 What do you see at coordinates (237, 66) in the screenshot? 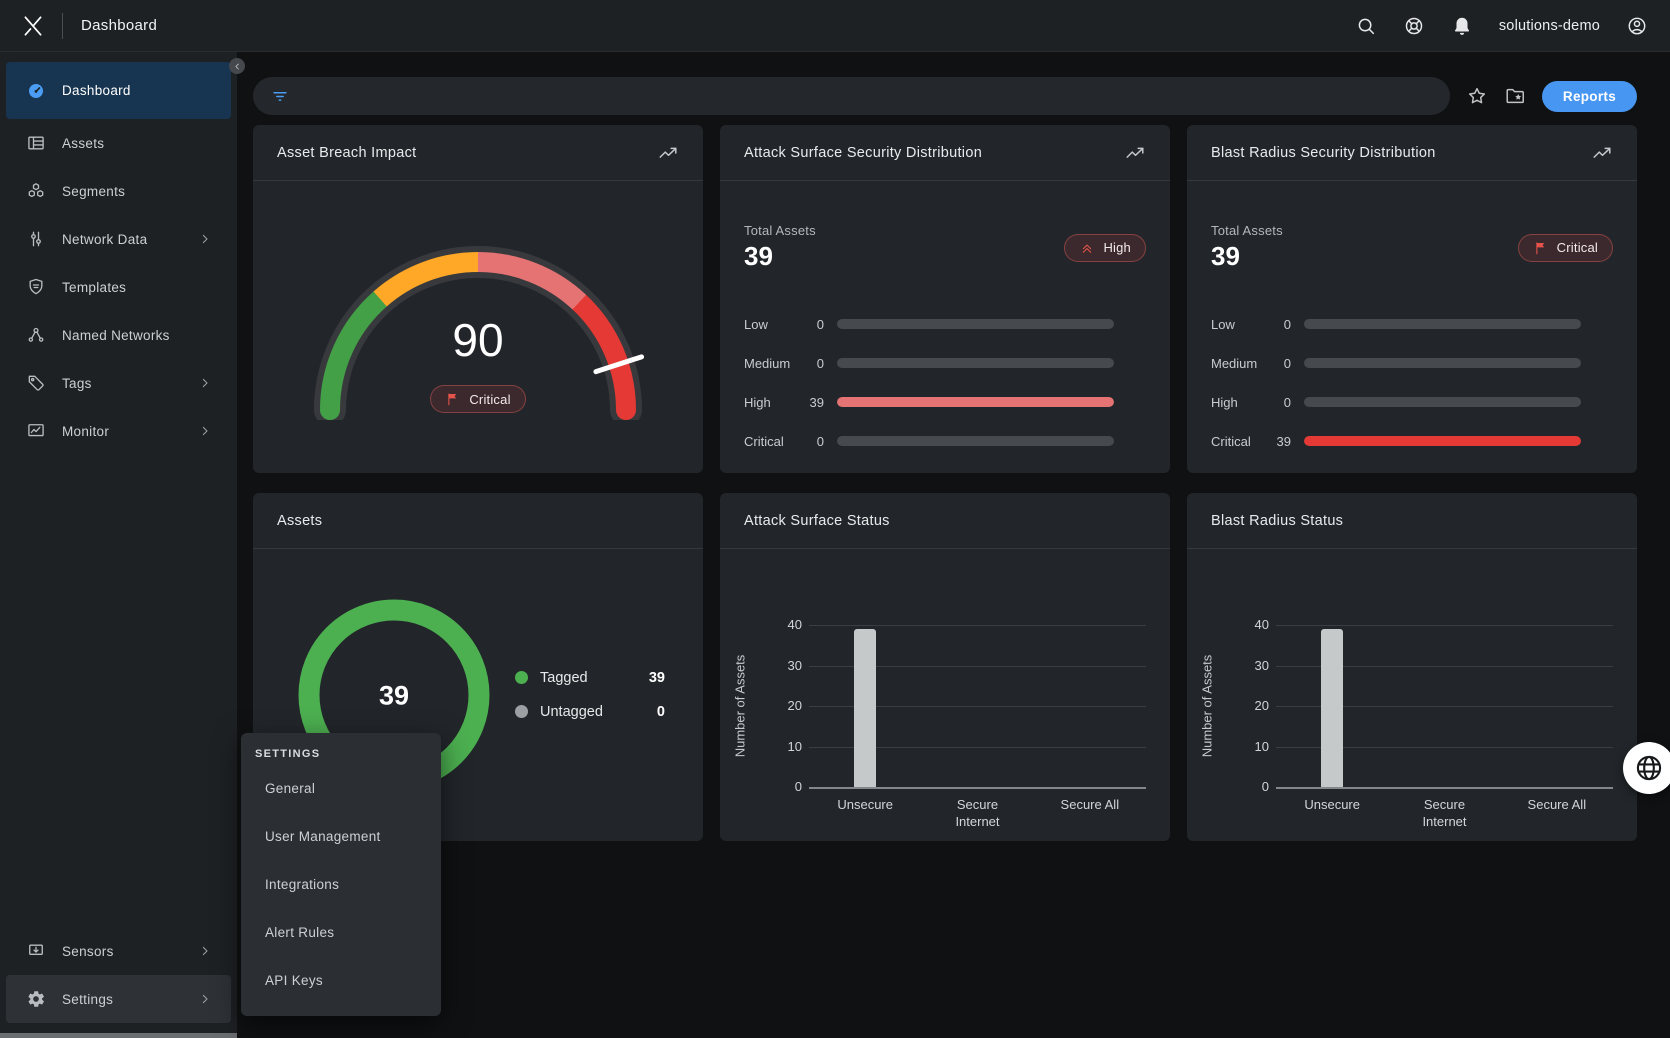
I see `sidebar-collapse-button` at bounding box center [237, 66].